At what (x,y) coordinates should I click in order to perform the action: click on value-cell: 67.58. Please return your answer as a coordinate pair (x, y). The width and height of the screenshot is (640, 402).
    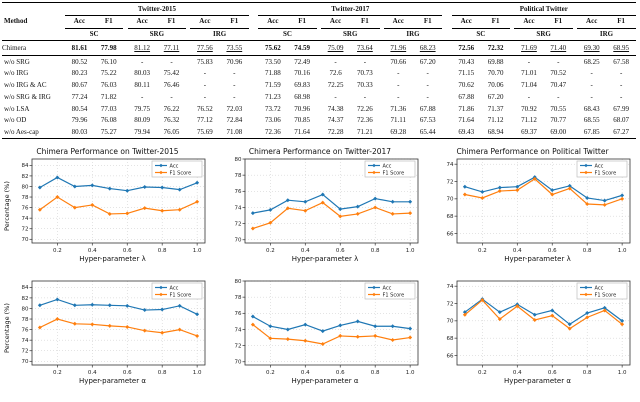
    Looking at the image, I should click on (621, 61).